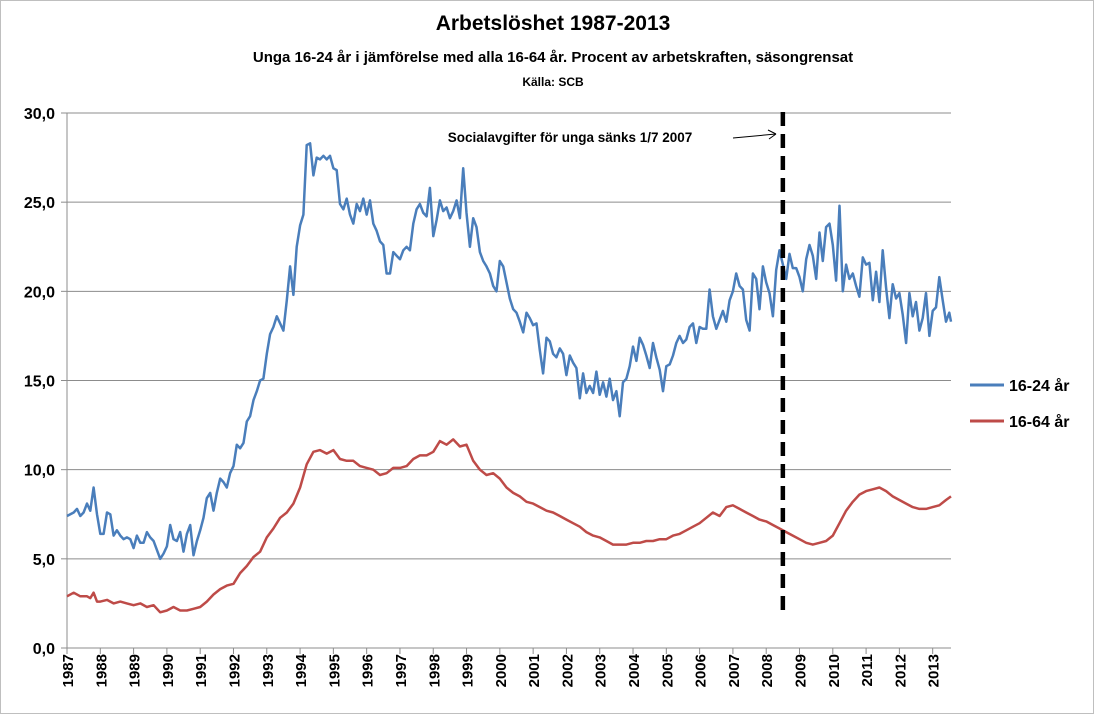 The image size is (1094, 714). I want to click on x-tick-label: 1989, so click(135, 670).